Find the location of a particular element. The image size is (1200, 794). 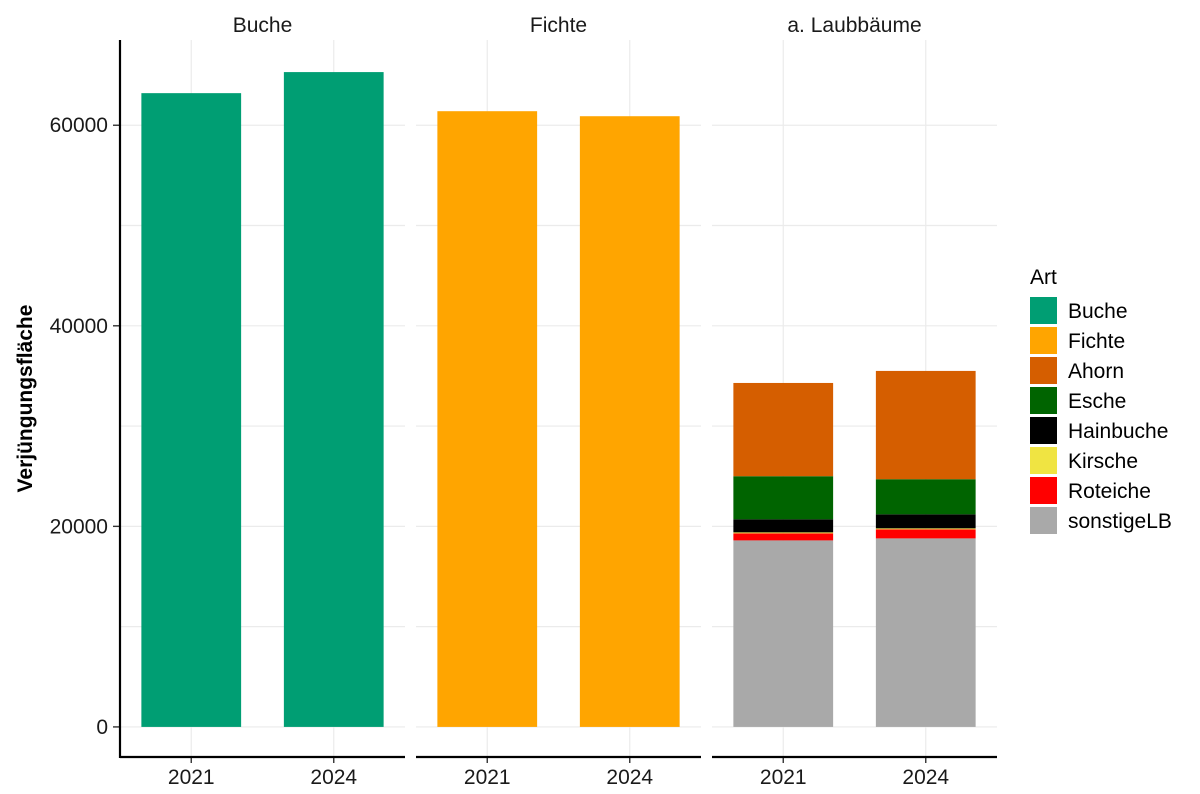

bar-hainbuche-2024 is located at coordinates (925, 521).